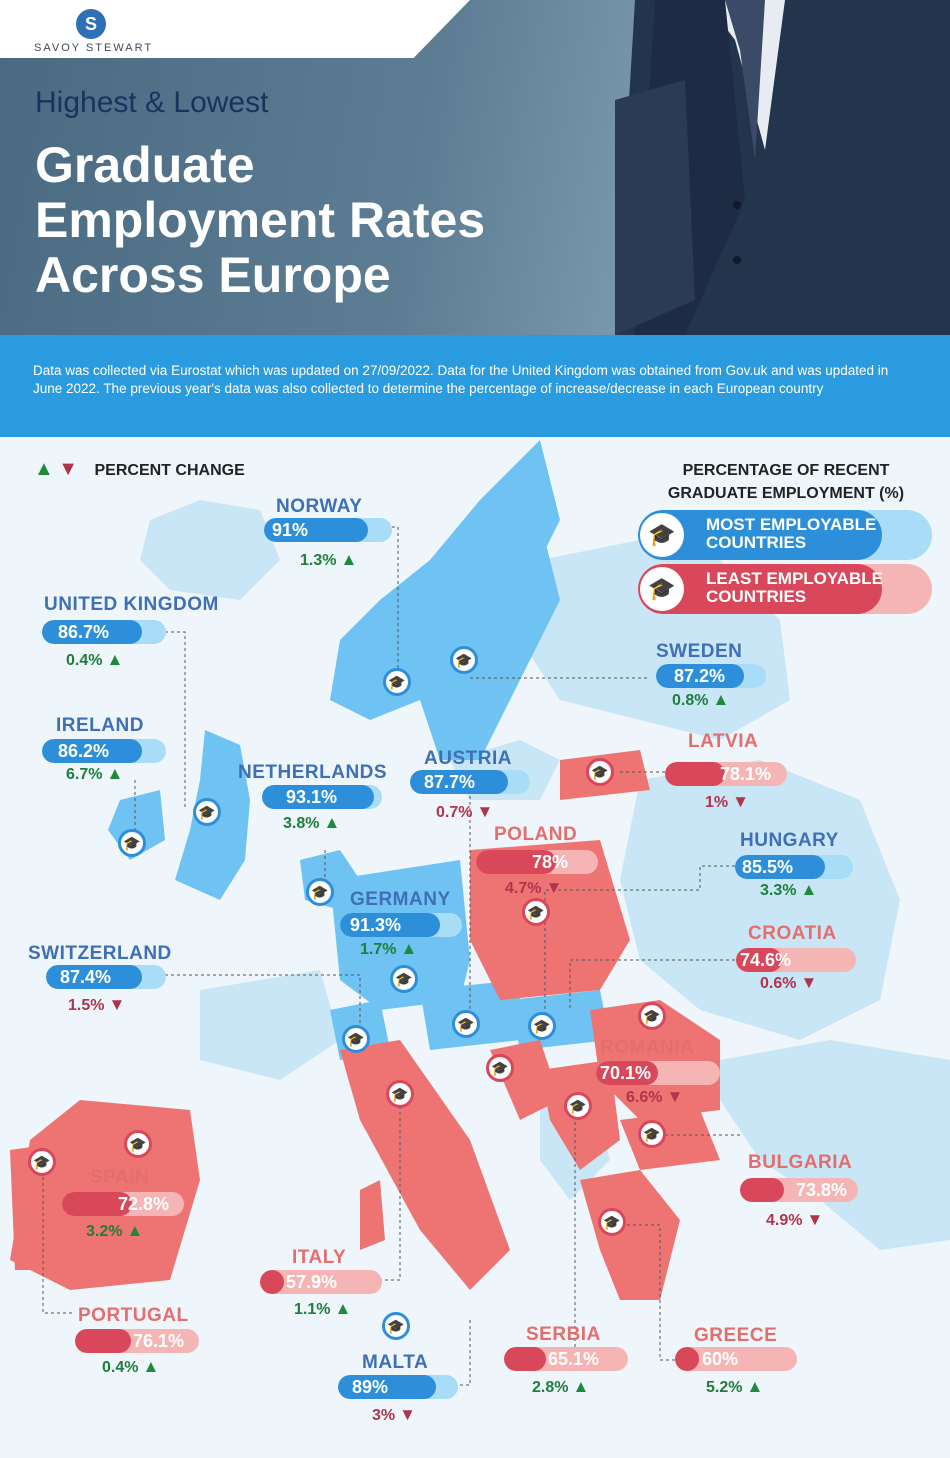  I want to click on percent-change-value: 3.3%, so click(778, 890).